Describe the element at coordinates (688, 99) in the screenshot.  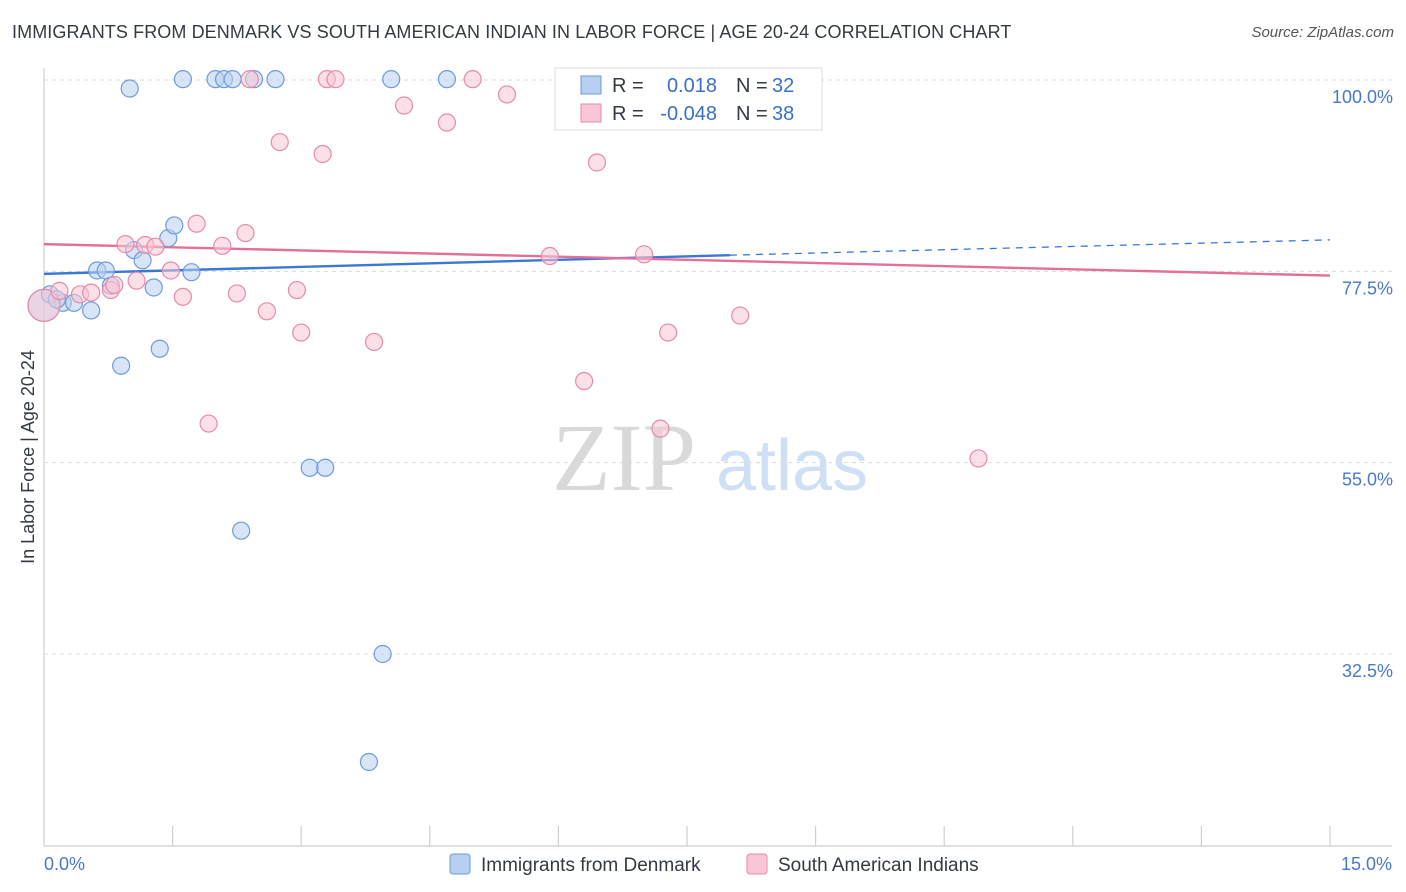
I see `stats-legend: R = 0.018 N = 32 R = -0.048 N = 38` at that location.